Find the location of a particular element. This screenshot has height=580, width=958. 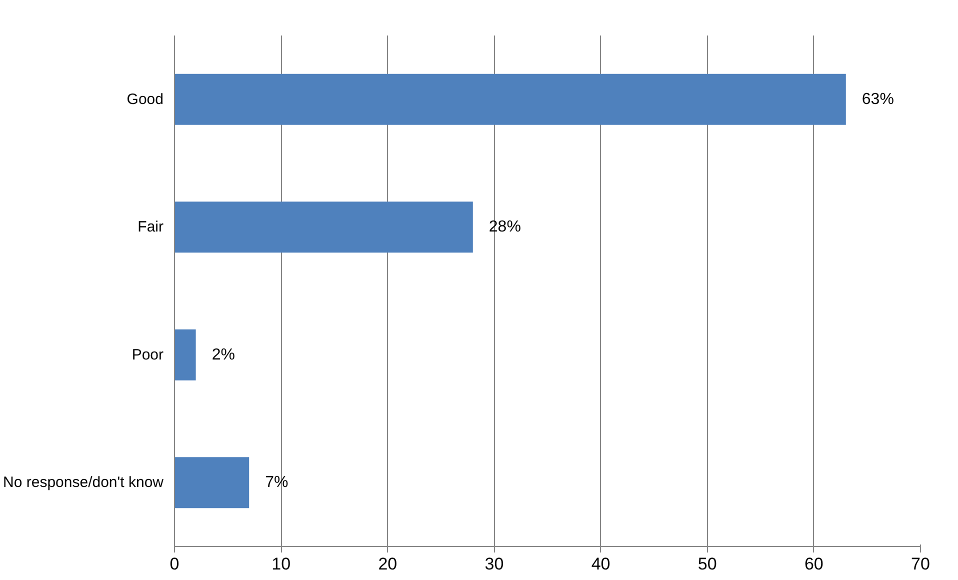

x-tick-label: 20 is located at coordinates (388, 564).